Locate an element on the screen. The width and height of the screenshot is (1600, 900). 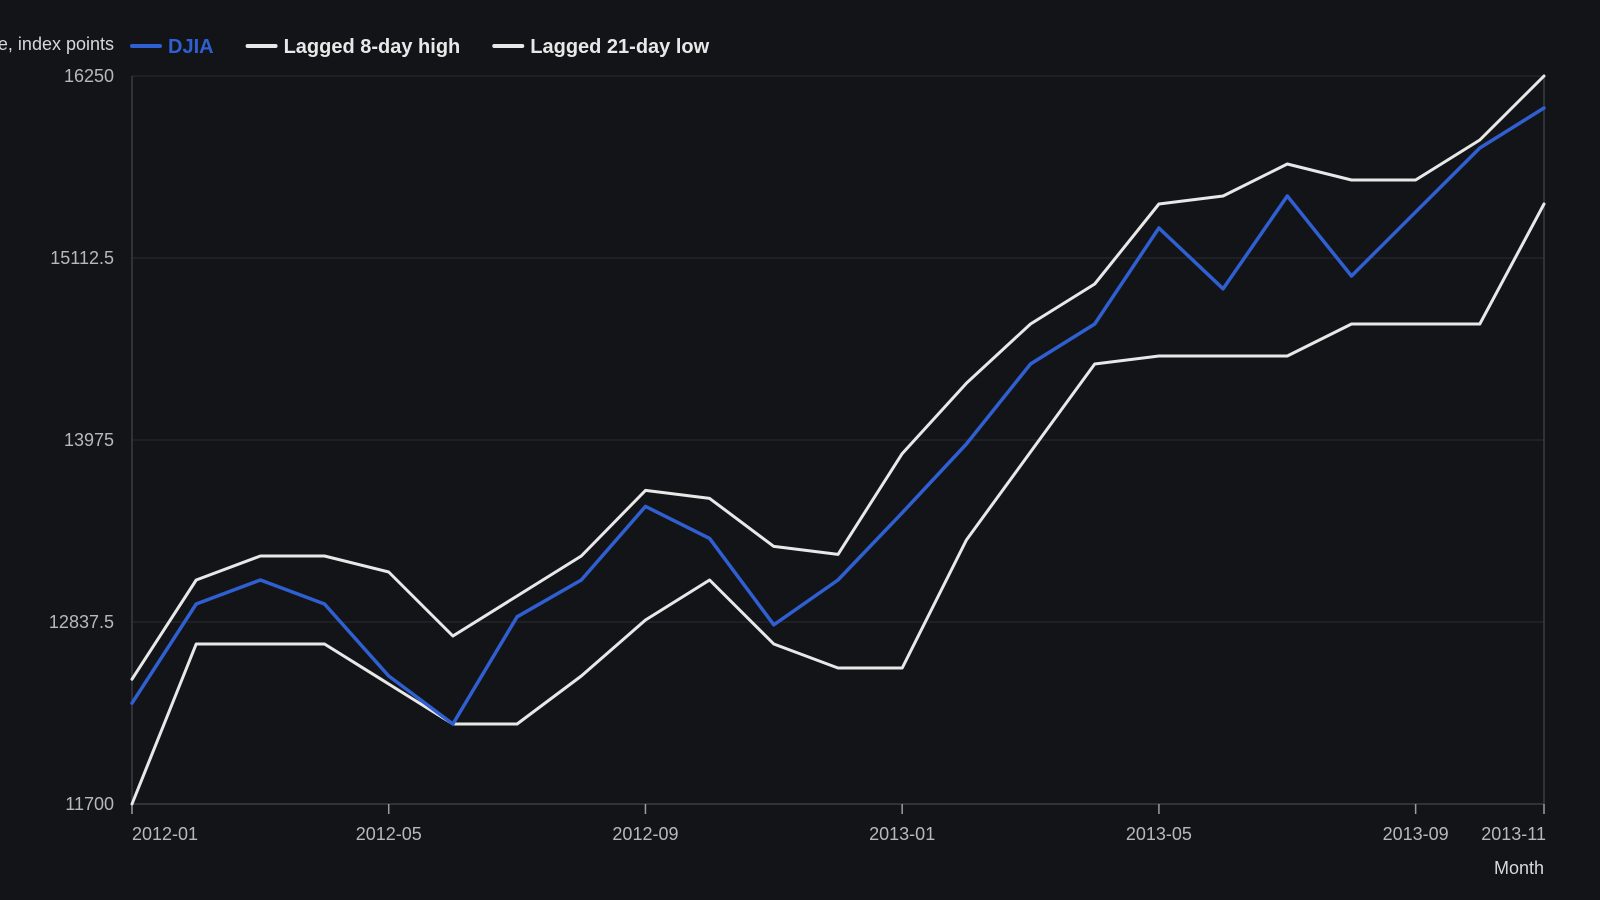
x-axis-label: Month is located at coordinates (1519, 868).